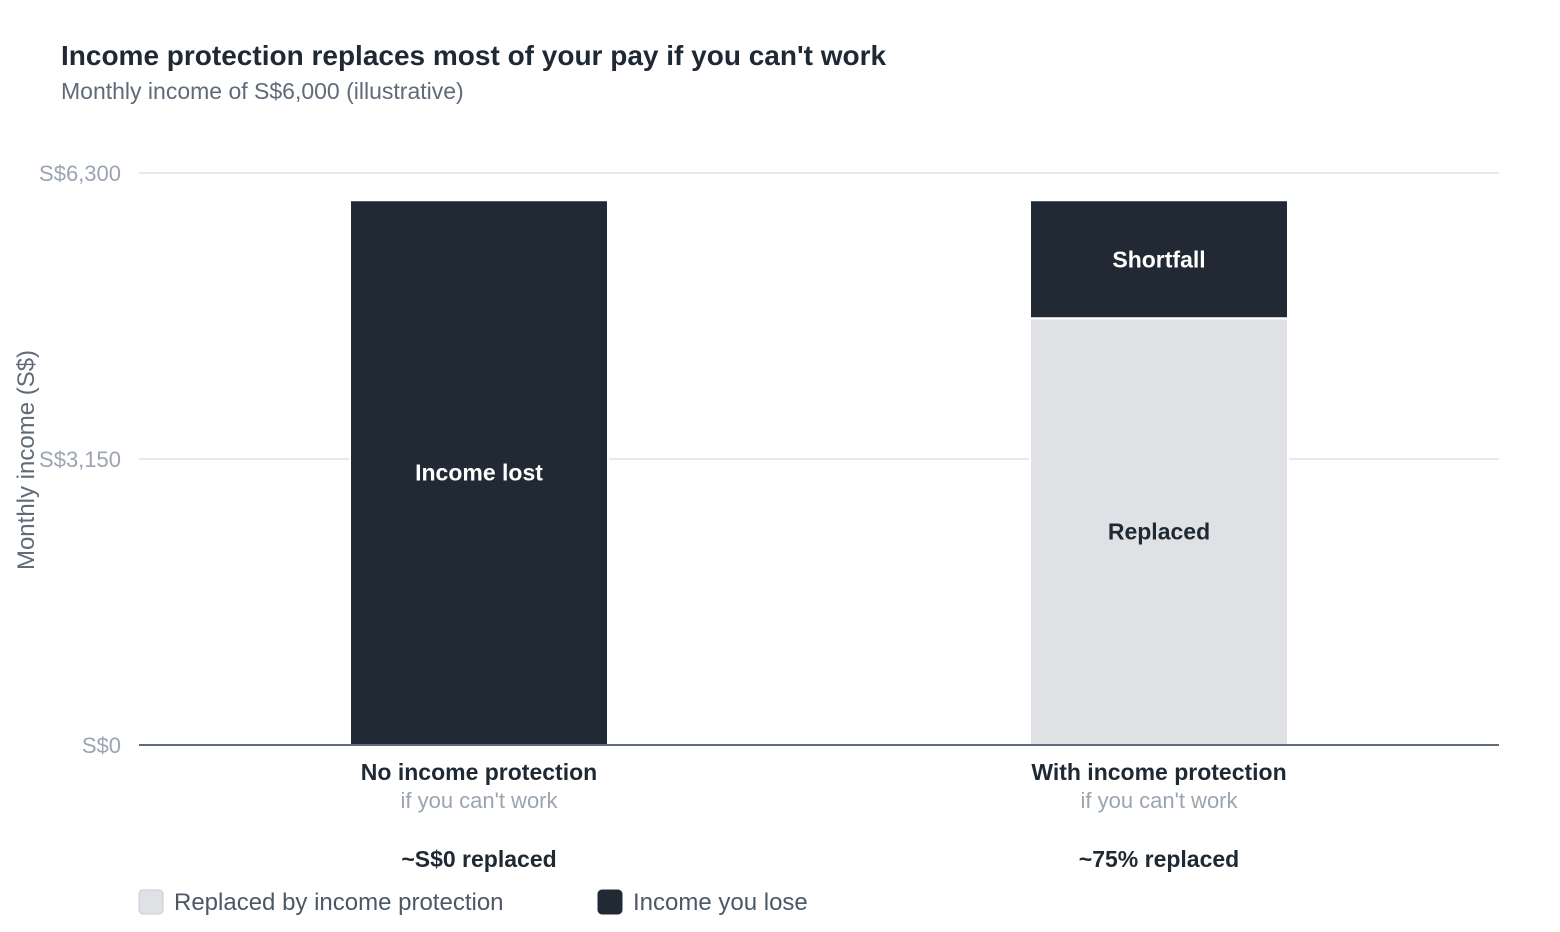 The height and width of the screenshot is (932, 1560). I want to click on y-tick-labels: S$0 S$3,150 S$6,300, so click(80, 459).